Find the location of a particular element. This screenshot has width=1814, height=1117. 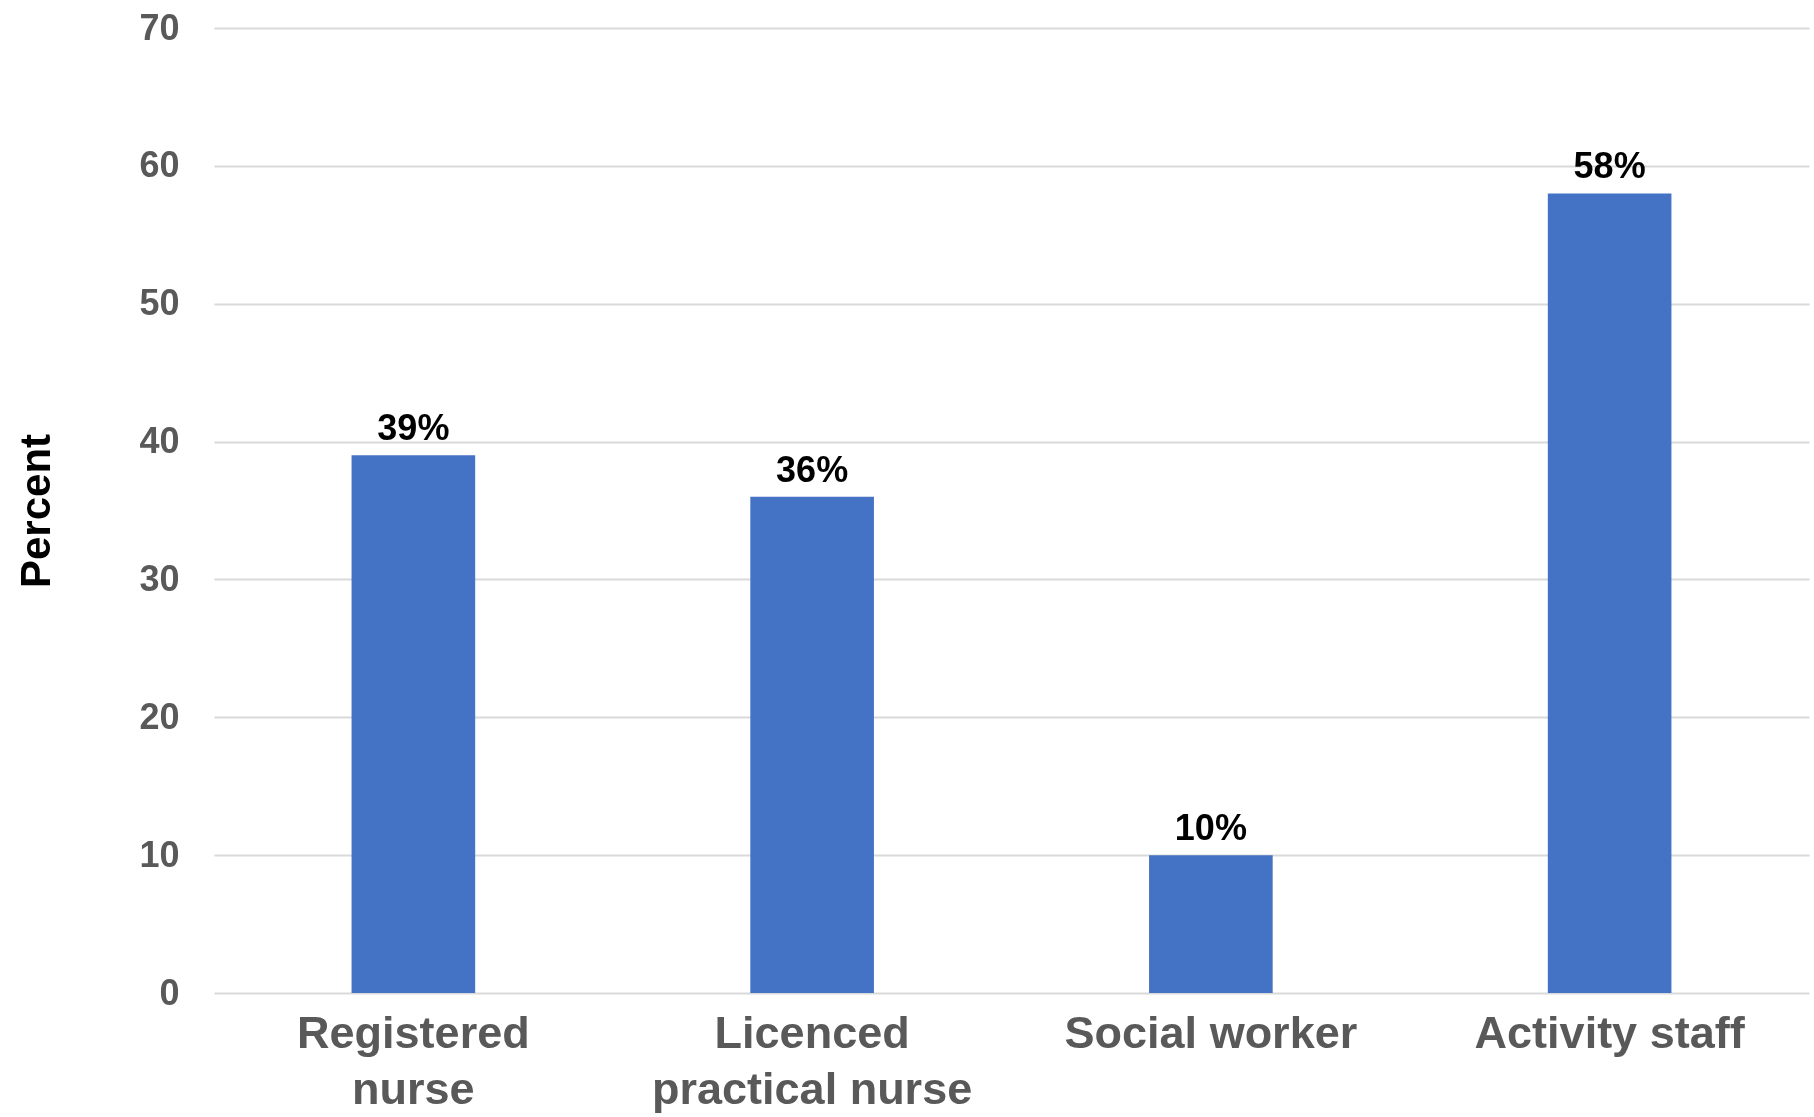

y-tick-label: 60 is located at coordinates (159, 165).